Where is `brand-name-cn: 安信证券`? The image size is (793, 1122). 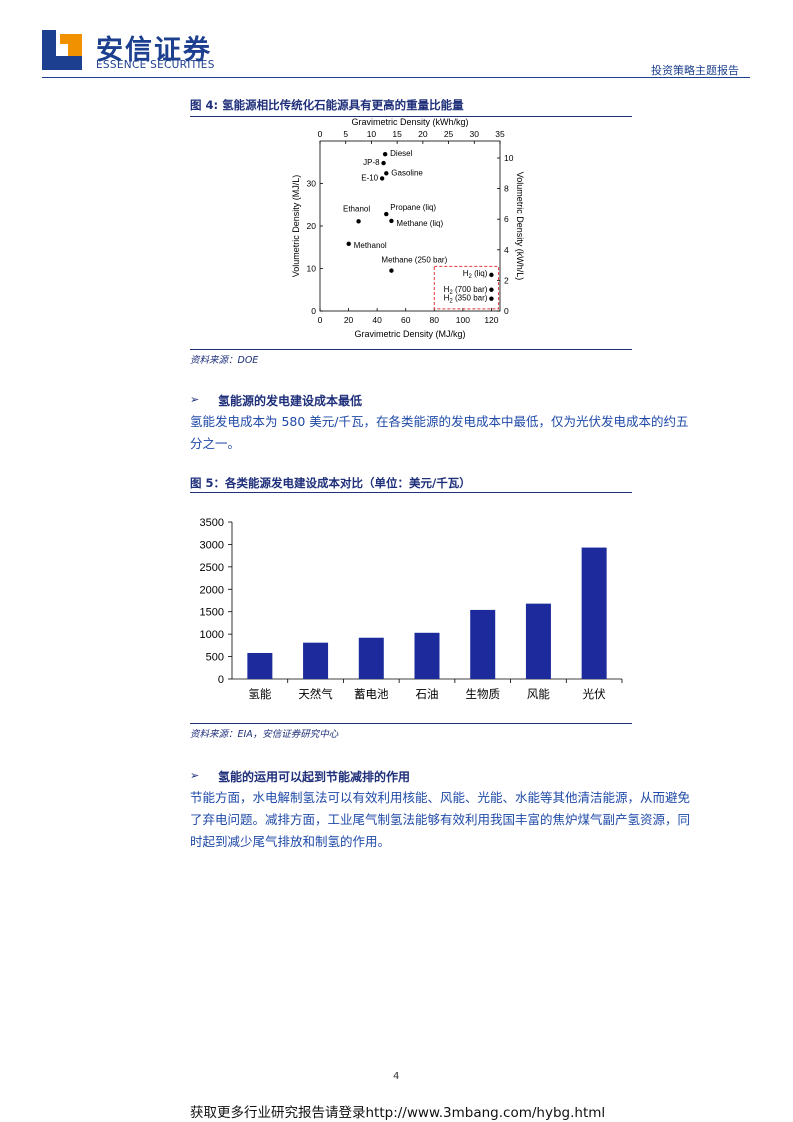
brand-name-cn: 安信证券 is located at coordinates (154, 50).